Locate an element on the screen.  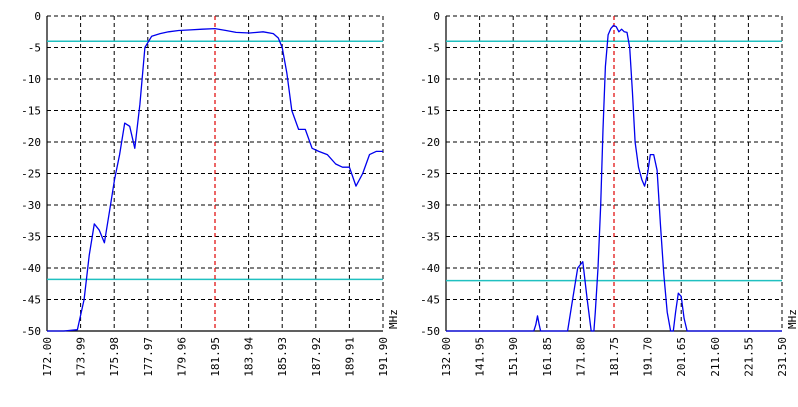
x-tick-label: 181.95 is located at coordinates (215, 357).